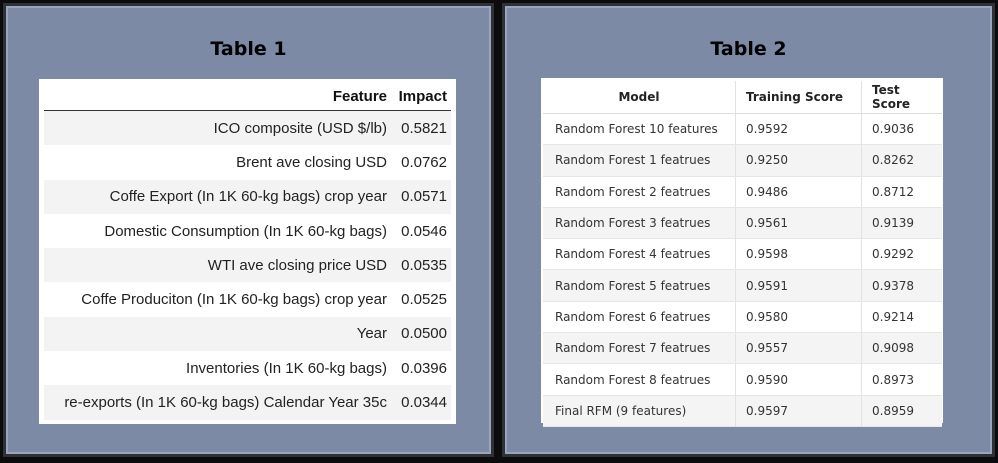  What do you see at coordinates (639, 411) in the screenshot?
I see `model-cell: Final RFM (9 features)` at bounding box center [639, 411].